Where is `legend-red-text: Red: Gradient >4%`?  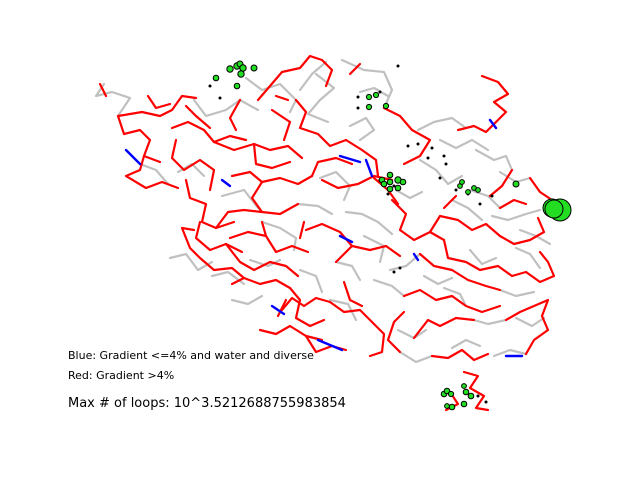 legend-red-text: Red: Gradient >4% is located at coordinates (121, 375).